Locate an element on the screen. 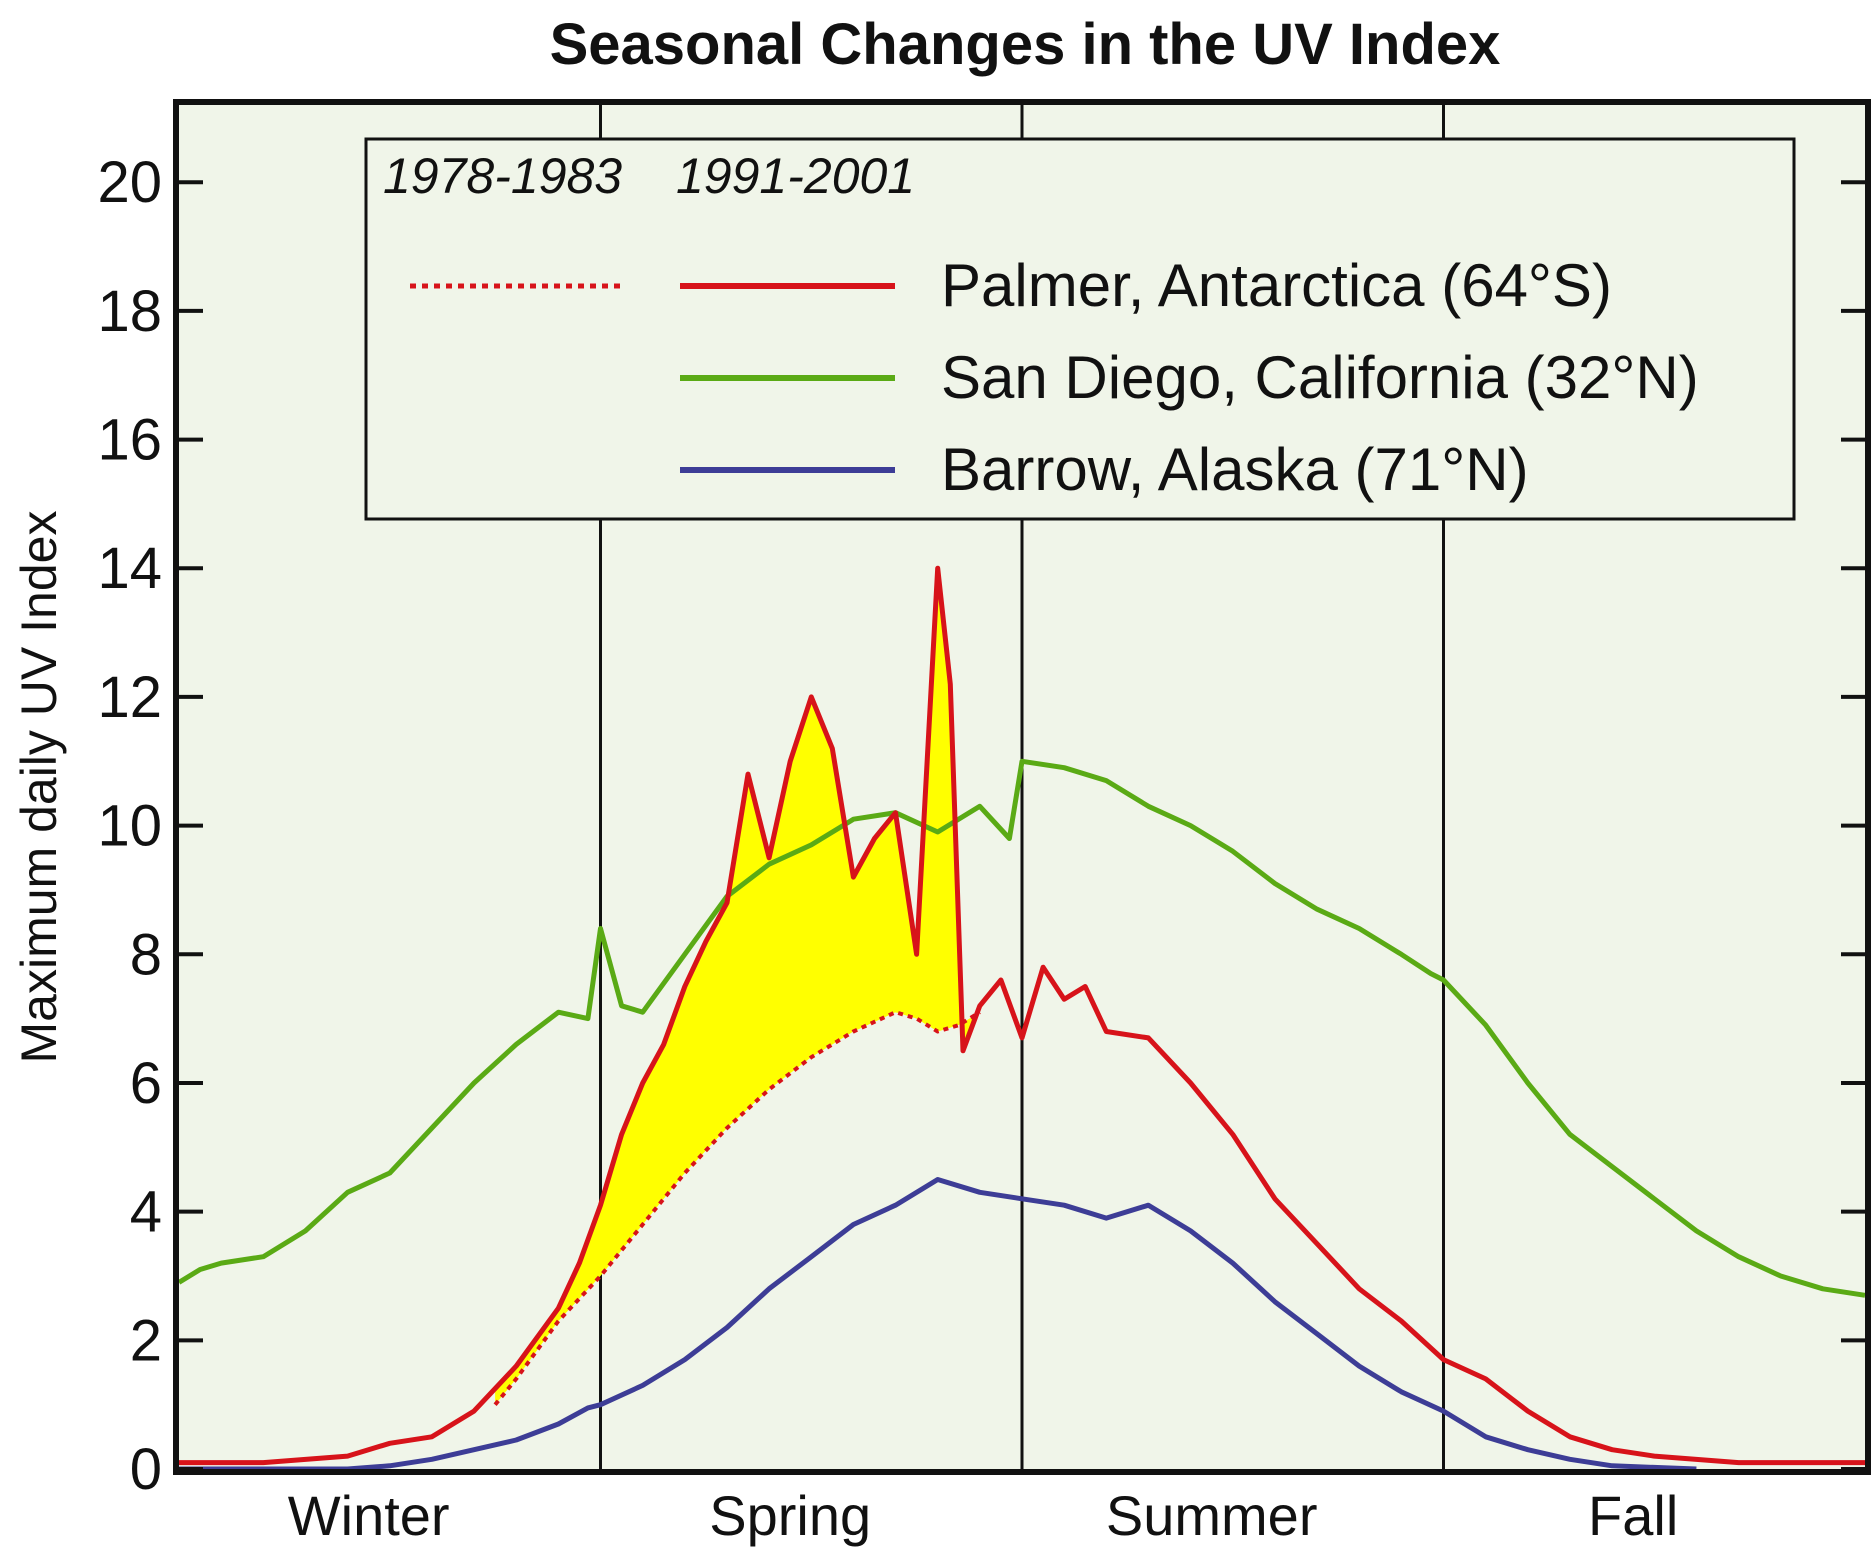 This screenshot has width=1871, height=1550. y-tick-label: 2 is located at coordinates (146, 1340).